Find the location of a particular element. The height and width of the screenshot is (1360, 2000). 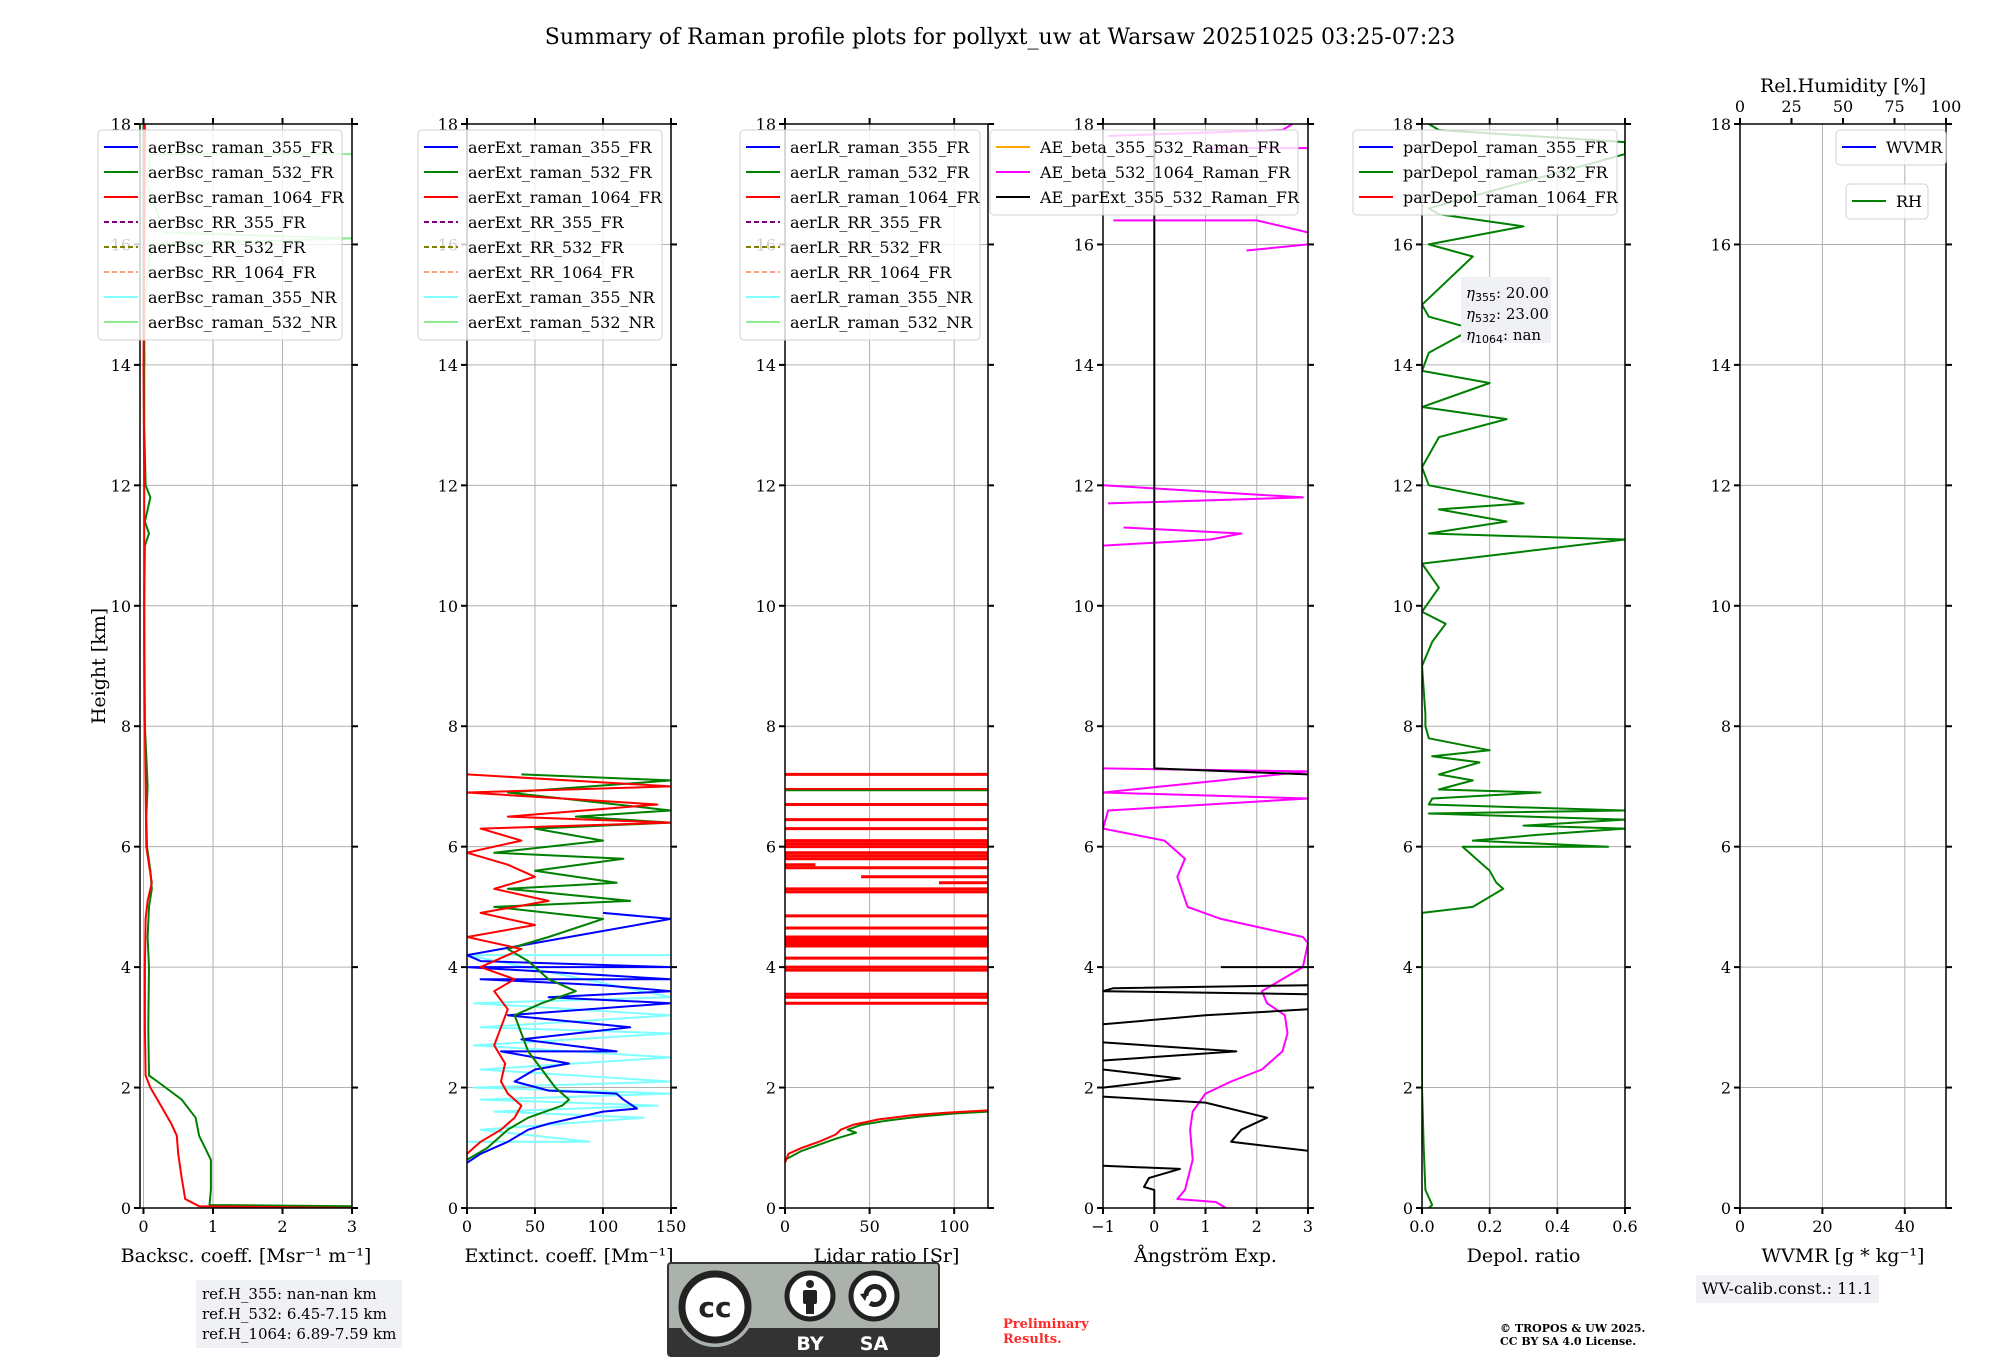

ref-height-355: ref.H_355: nan-nan km is located at coordinates (289, 1294).